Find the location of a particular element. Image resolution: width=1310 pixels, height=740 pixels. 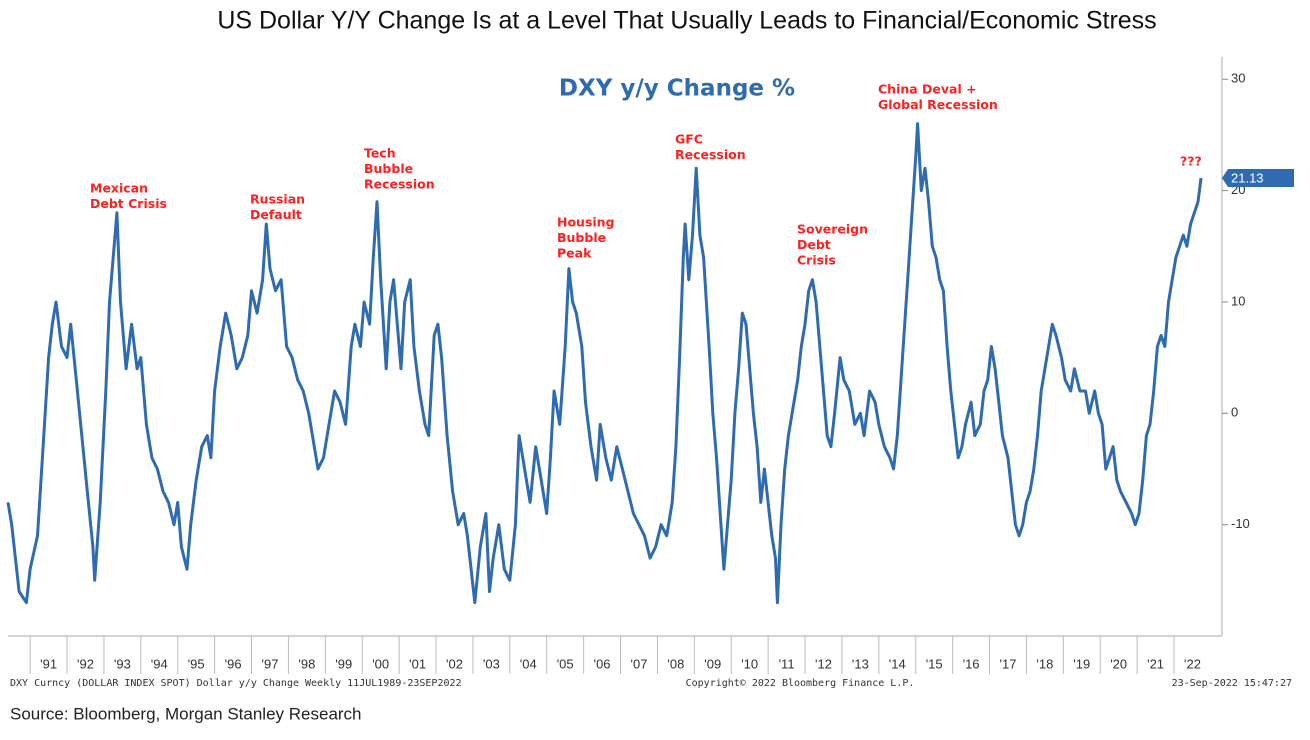

x-tick-label: '91 is located at coordinates (48, 663).